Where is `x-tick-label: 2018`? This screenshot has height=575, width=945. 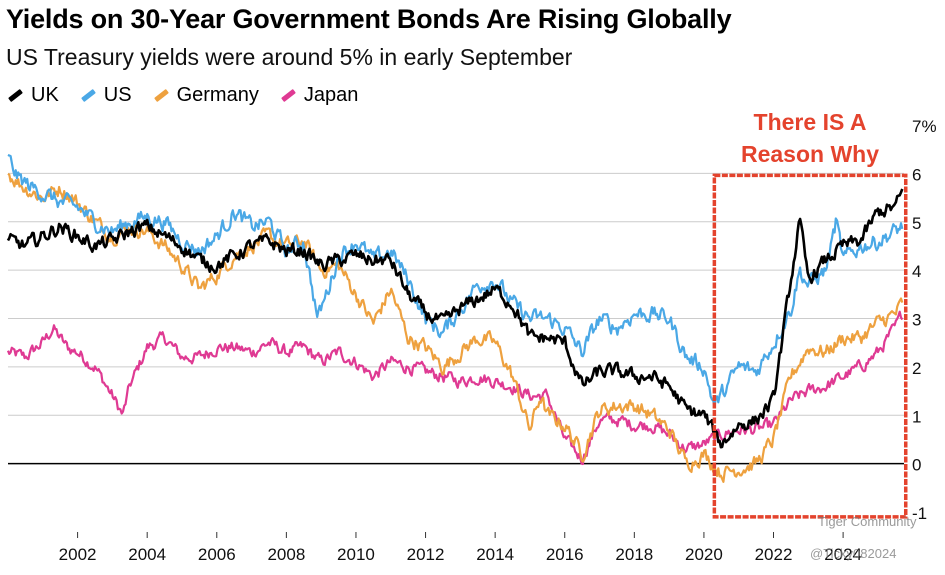 x-tick-label: 2018 is located at coordinates (634, 554).